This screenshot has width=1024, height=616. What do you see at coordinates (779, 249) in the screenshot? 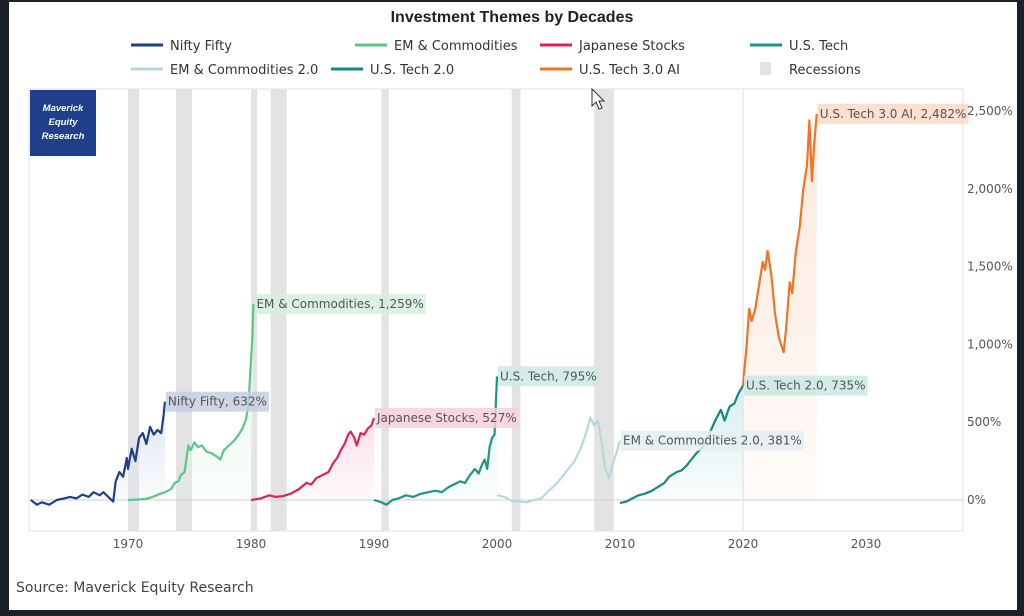
I see `series-line-u-s-tech-3-0-ai` at bounding box center [779, 249].